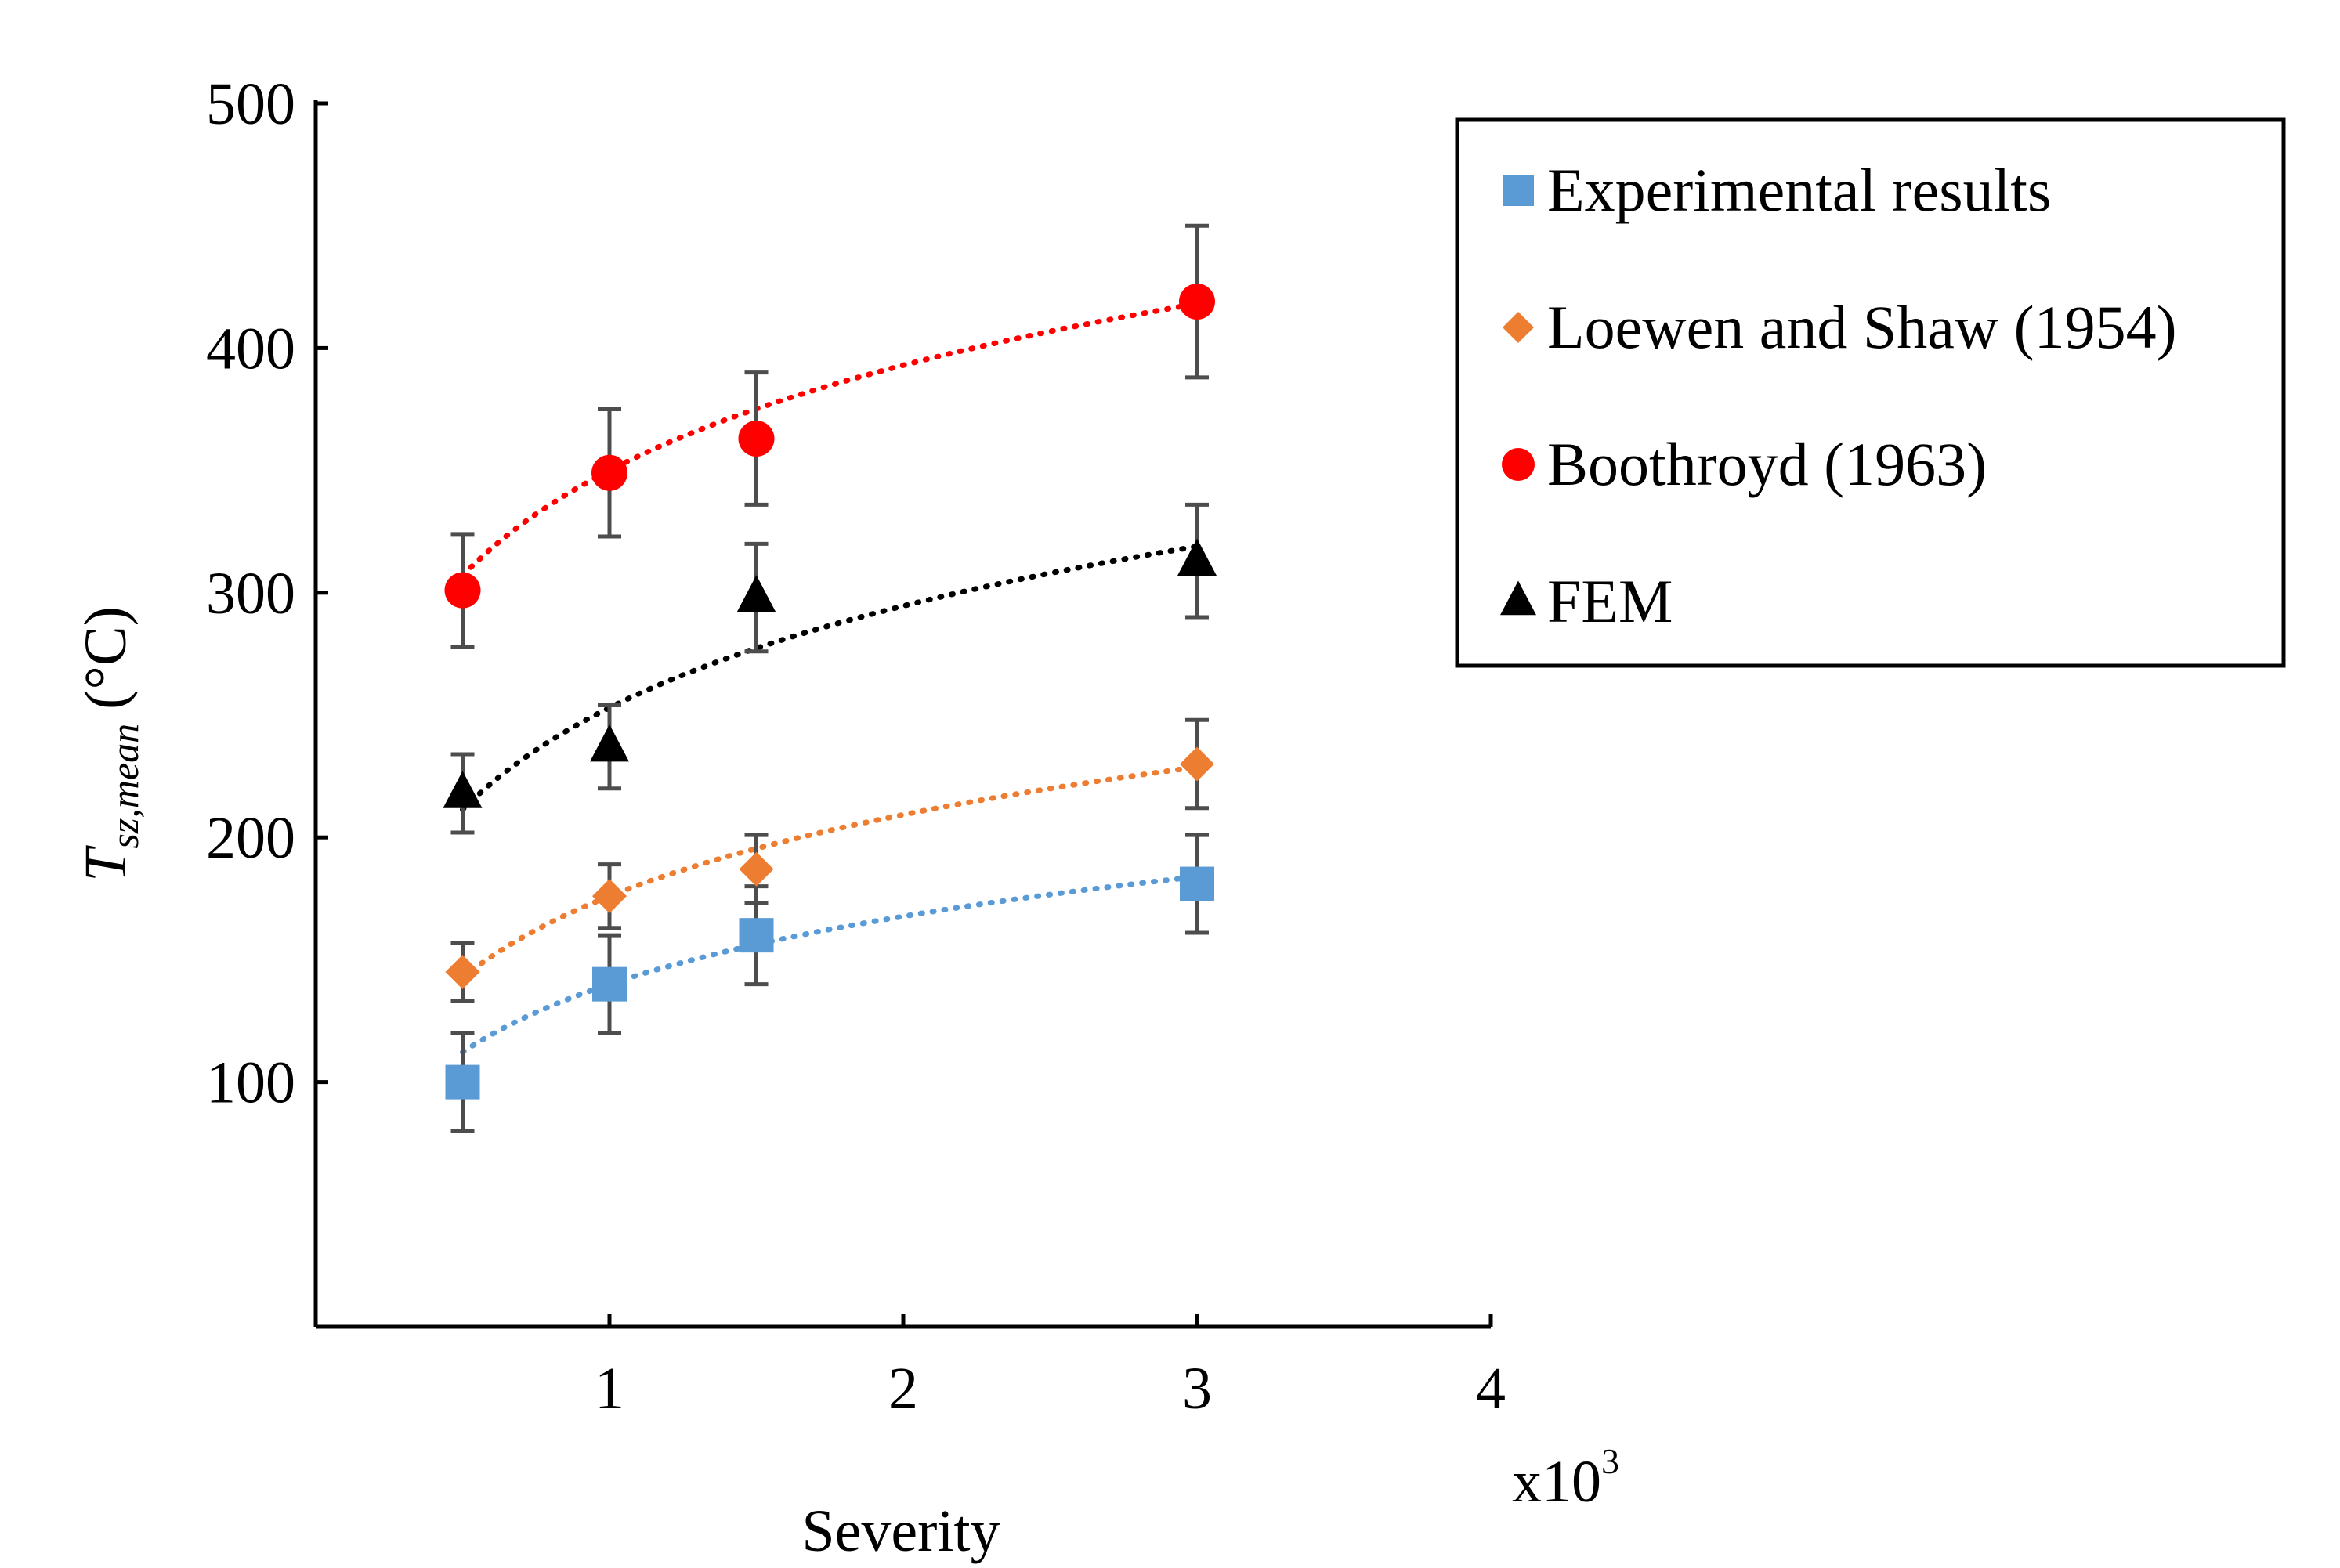  I want to click on legend-box, so click(1870, 392).